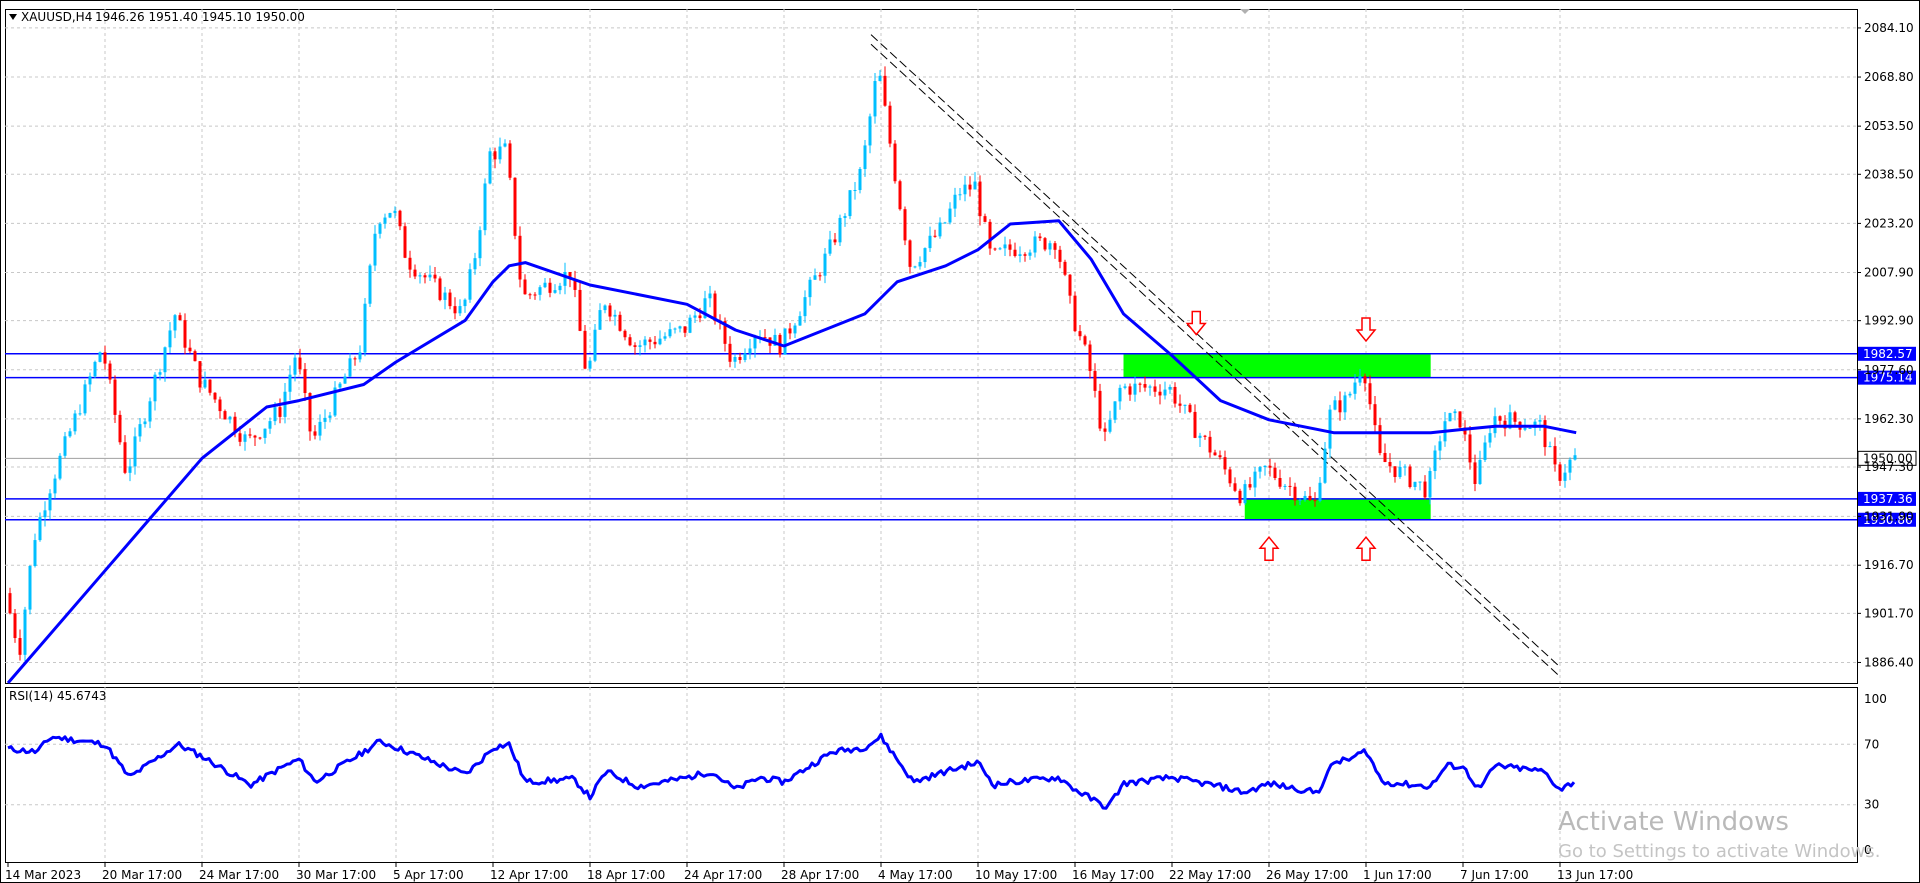 The height and width of the screenshot is (883, 1920). Describe the element at coordinates (56, 17) in the screenshot. I see `symbol-label: XAUUSD,H4` at that location.